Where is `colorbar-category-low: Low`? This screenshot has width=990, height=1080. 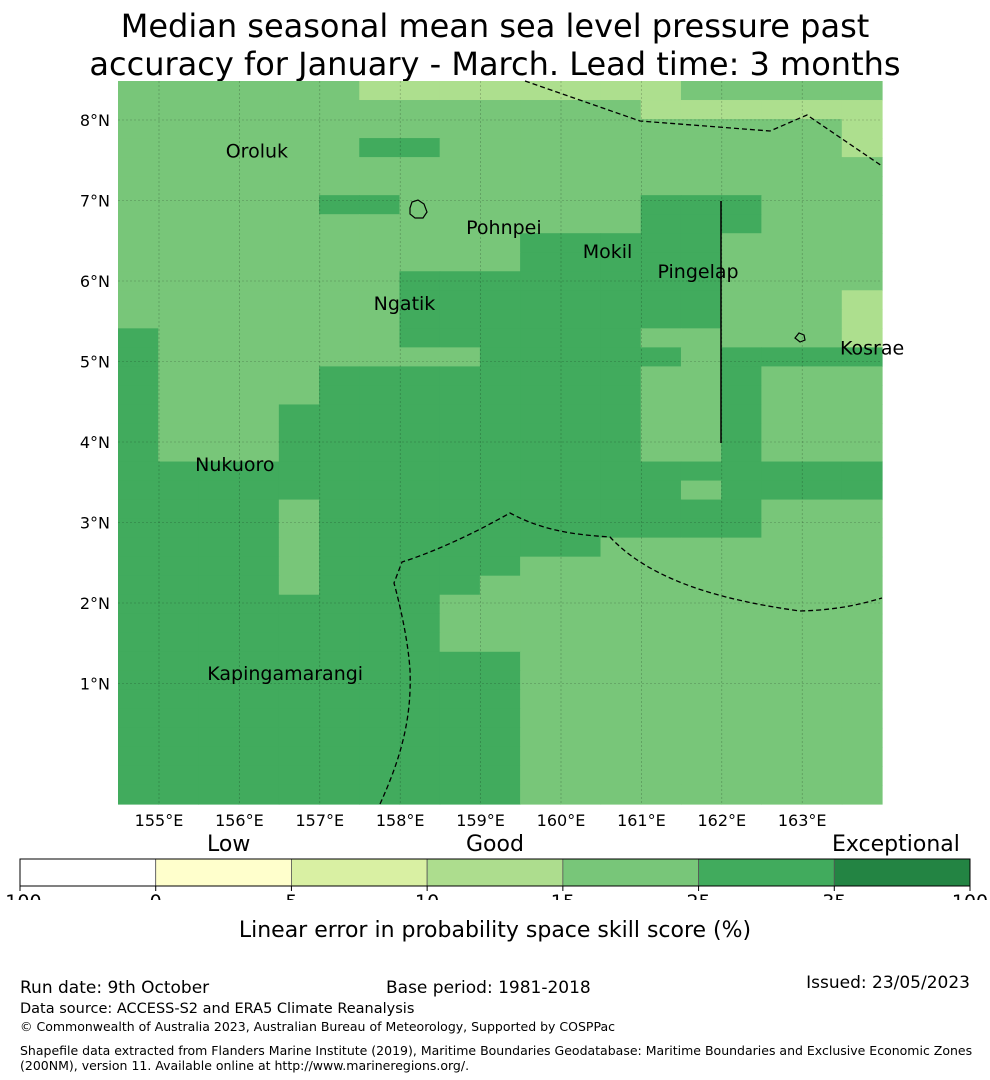 colorbar-category-low: Low is located at coordinates (229, 844).